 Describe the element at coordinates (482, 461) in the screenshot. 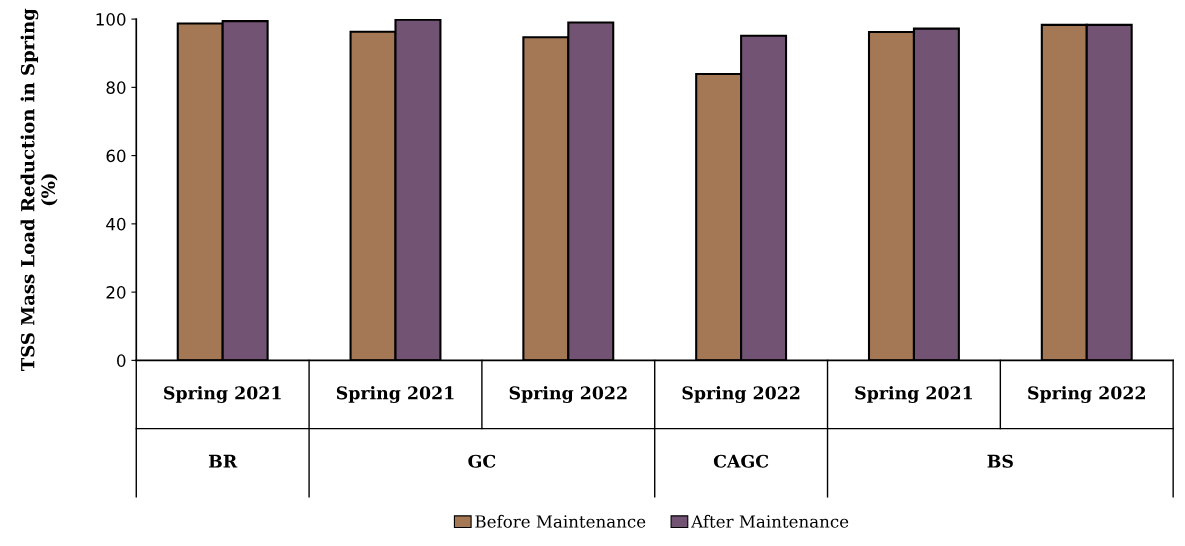

I see `text: GC` at that location.